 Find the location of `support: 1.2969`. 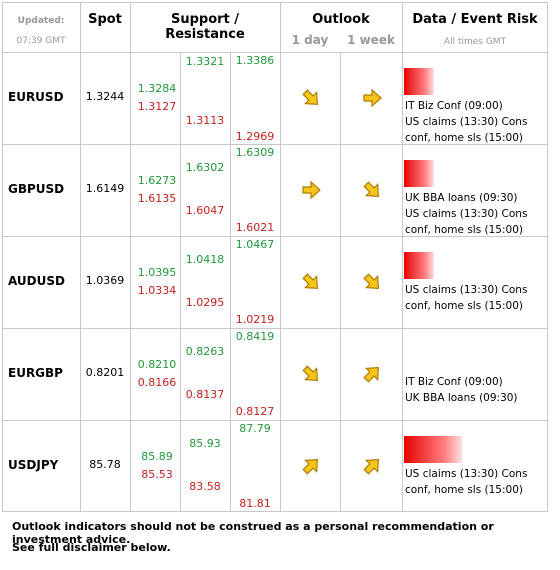

support: 1.2969 is located at coordinates (255, 136).